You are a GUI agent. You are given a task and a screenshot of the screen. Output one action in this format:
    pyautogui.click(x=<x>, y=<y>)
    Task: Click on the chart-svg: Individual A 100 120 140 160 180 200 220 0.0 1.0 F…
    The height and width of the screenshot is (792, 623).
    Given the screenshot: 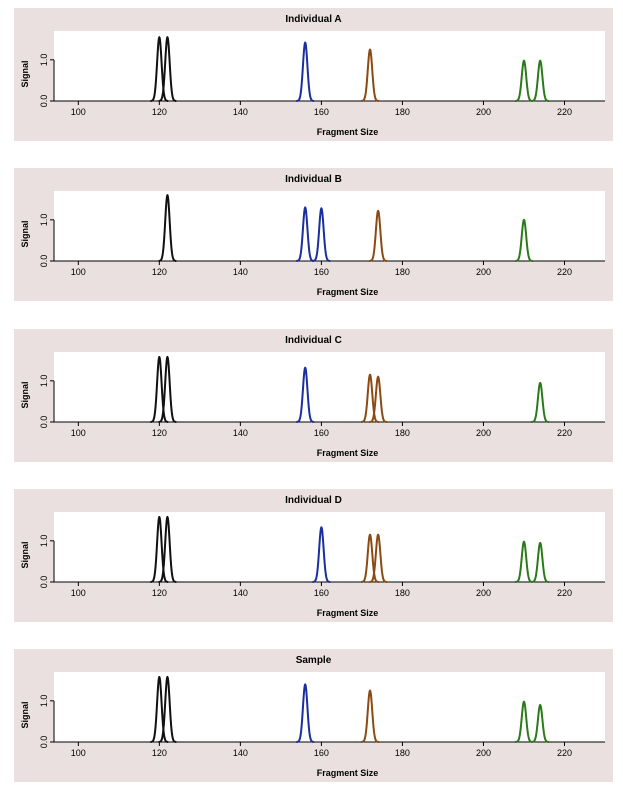 What is the action you would take?
    pyautogui.click(x=312, y=75)
    